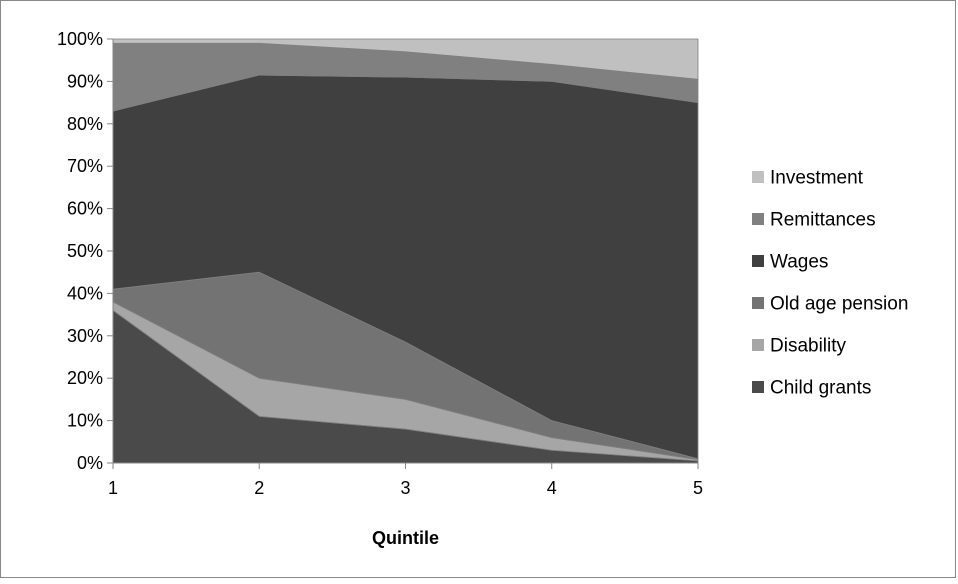 The height and width of the screenshot is (584, 958). What do you see at coordinates (405, 488) in the screenshot?
I see `x-tick-label: 3` at bounding box center [405, 488].